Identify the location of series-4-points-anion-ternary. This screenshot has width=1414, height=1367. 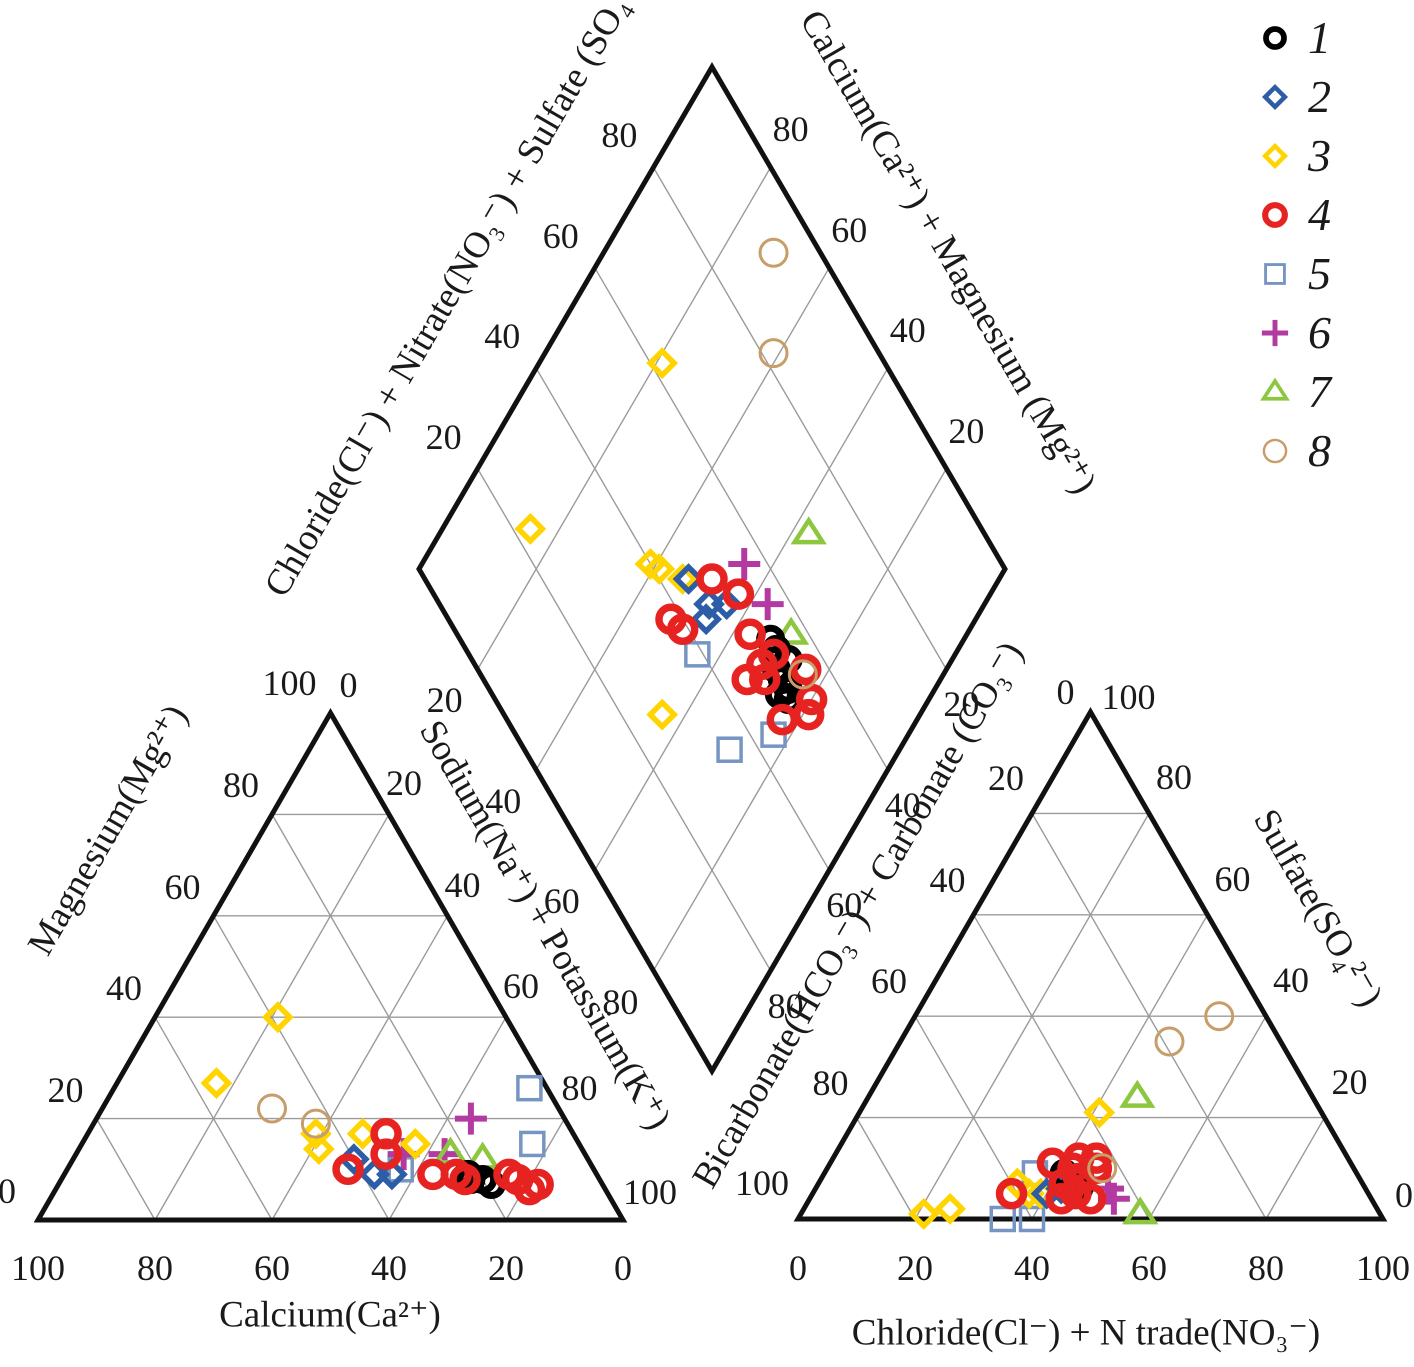
(1054, 1178).